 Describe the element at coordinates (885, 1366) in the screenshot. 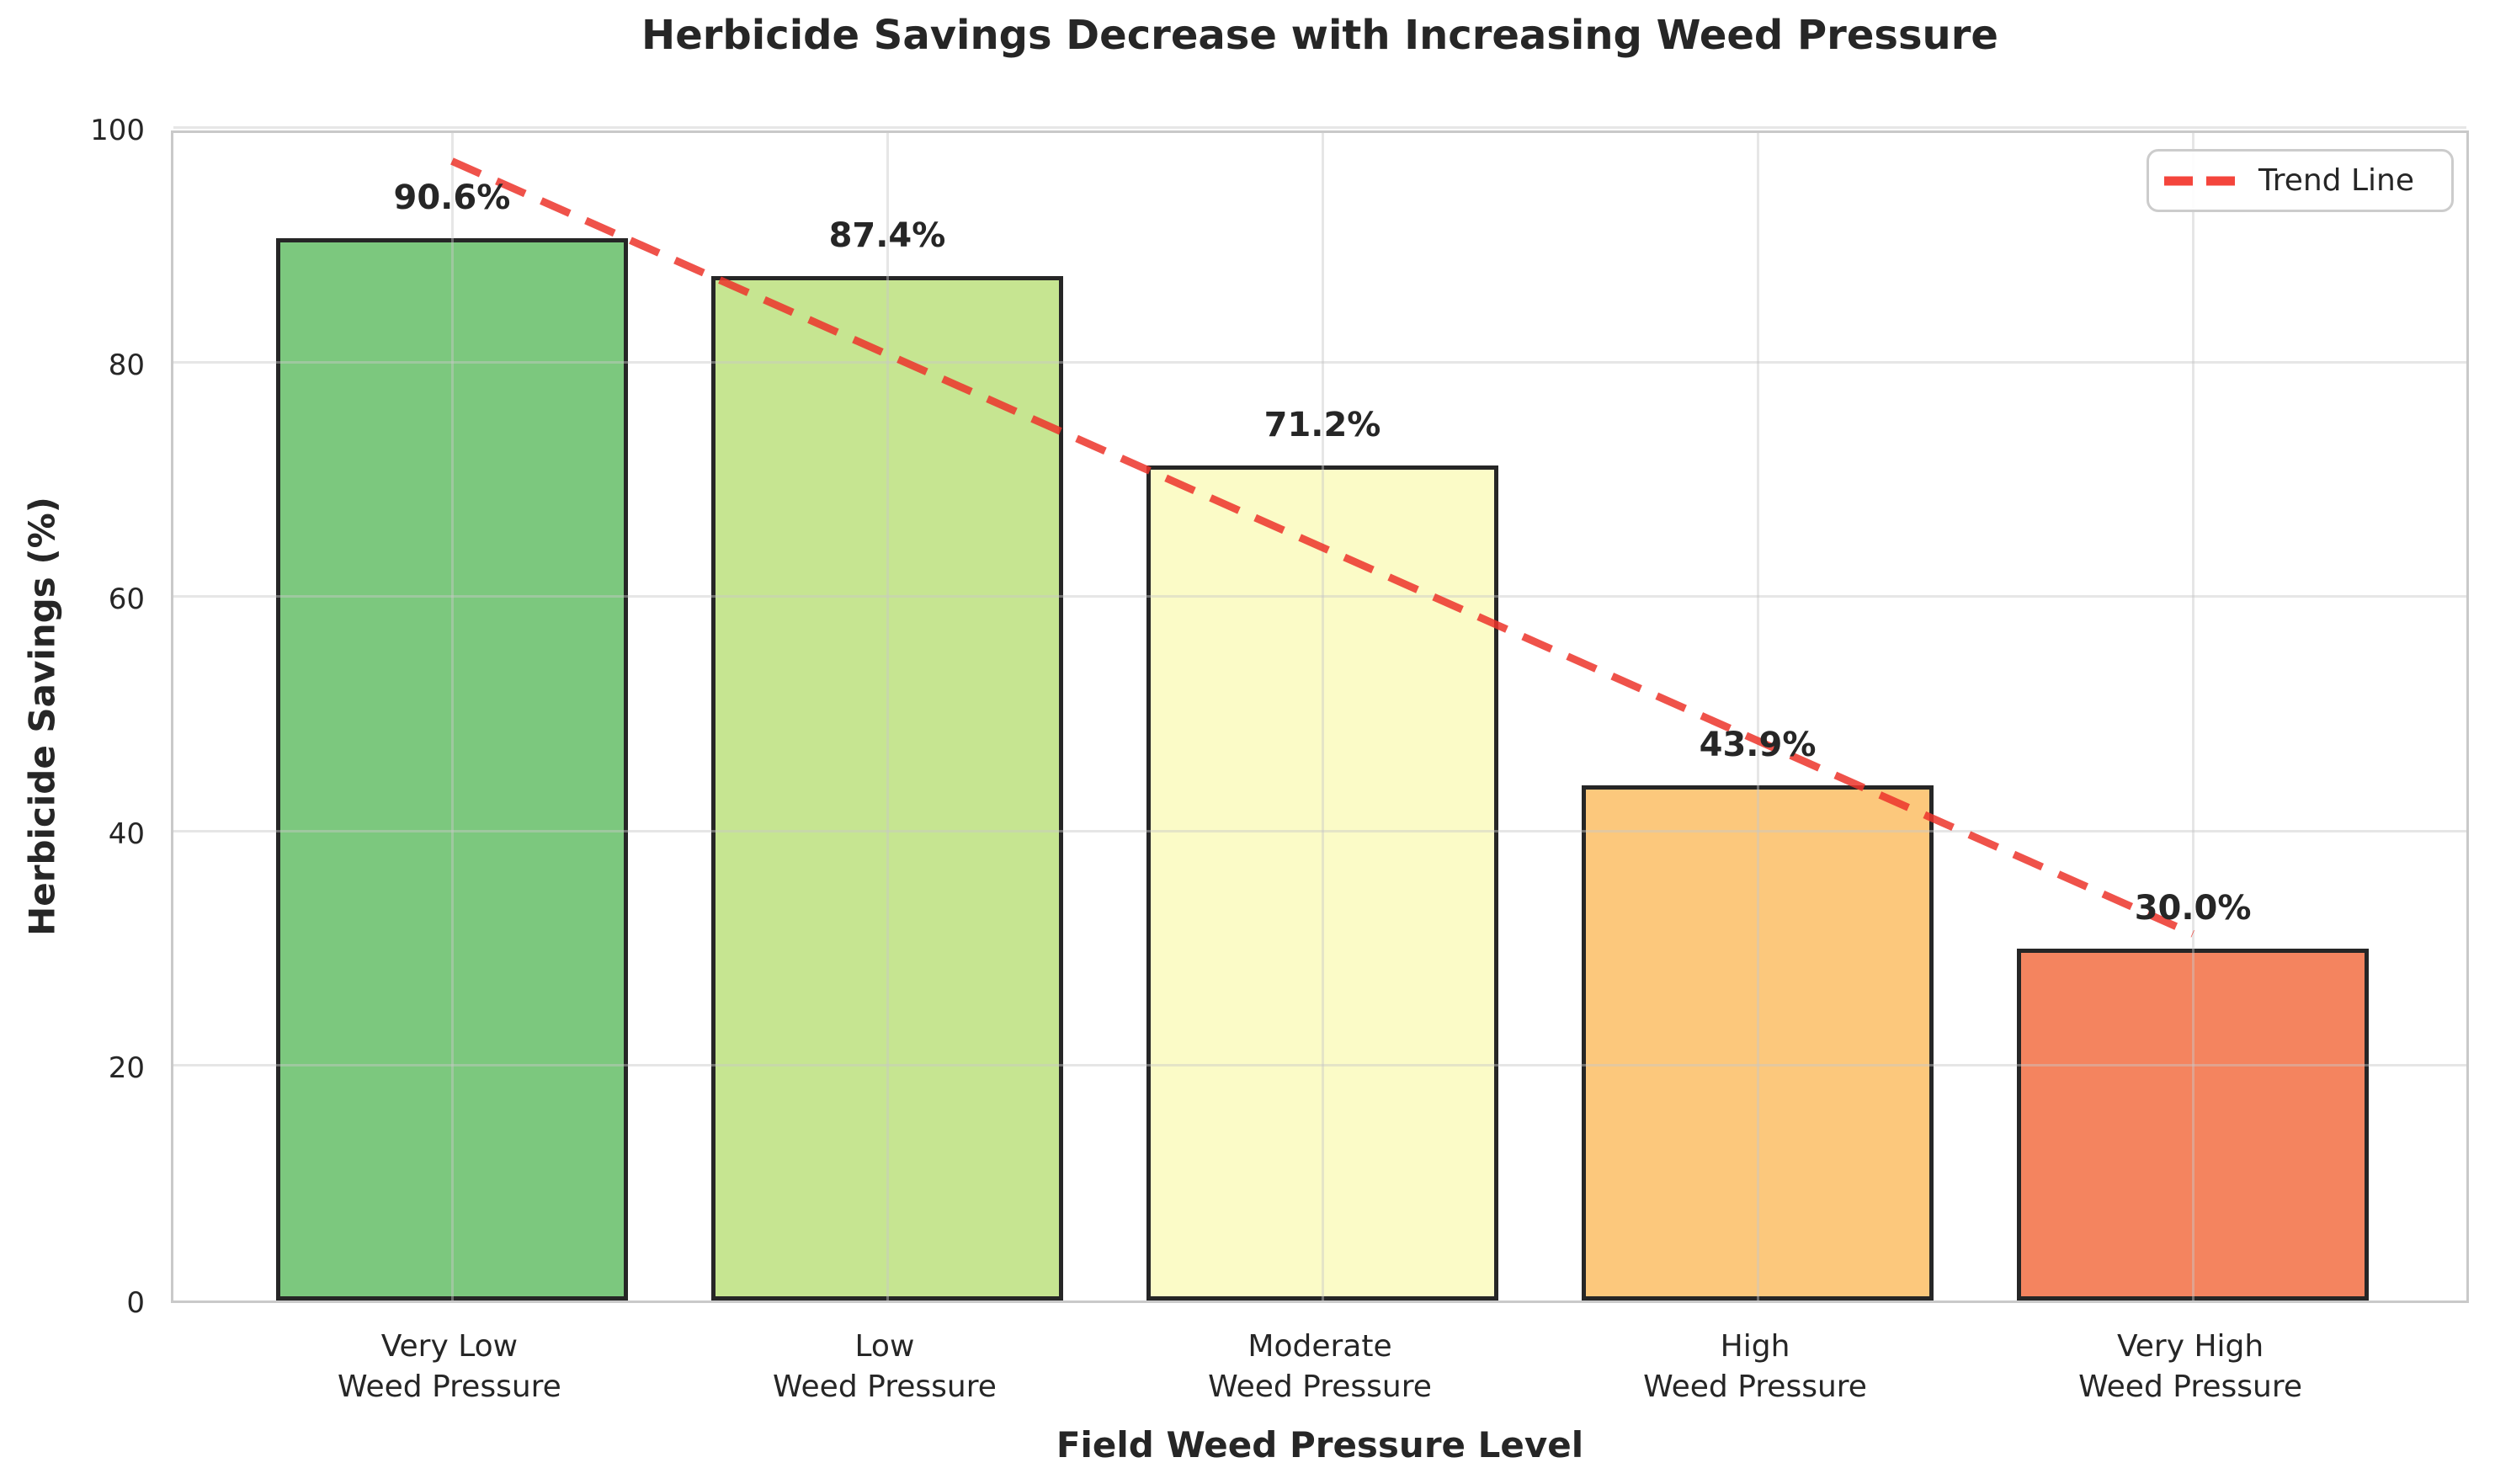

I see `x-tick-label: Low Weed Pressure` at that location.